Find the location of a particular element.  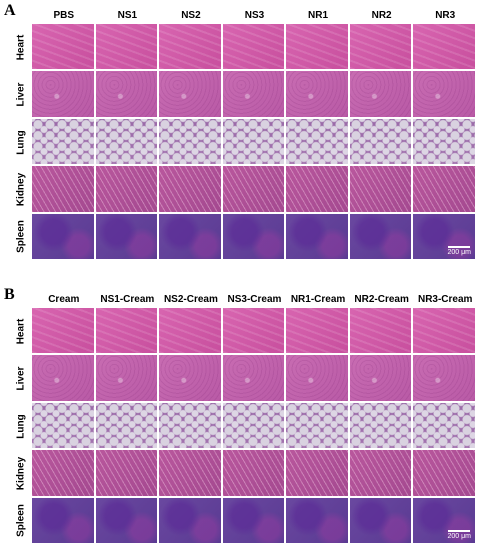

column-label: NR1 is located at coordinates (318, 15).